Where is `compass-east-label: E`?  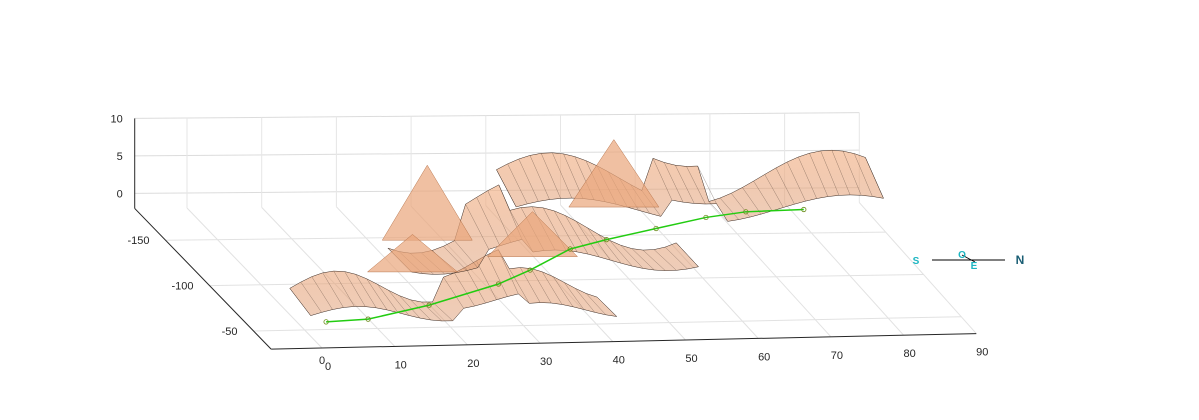
compass-east-label: E is located at coordinates (974, 266).